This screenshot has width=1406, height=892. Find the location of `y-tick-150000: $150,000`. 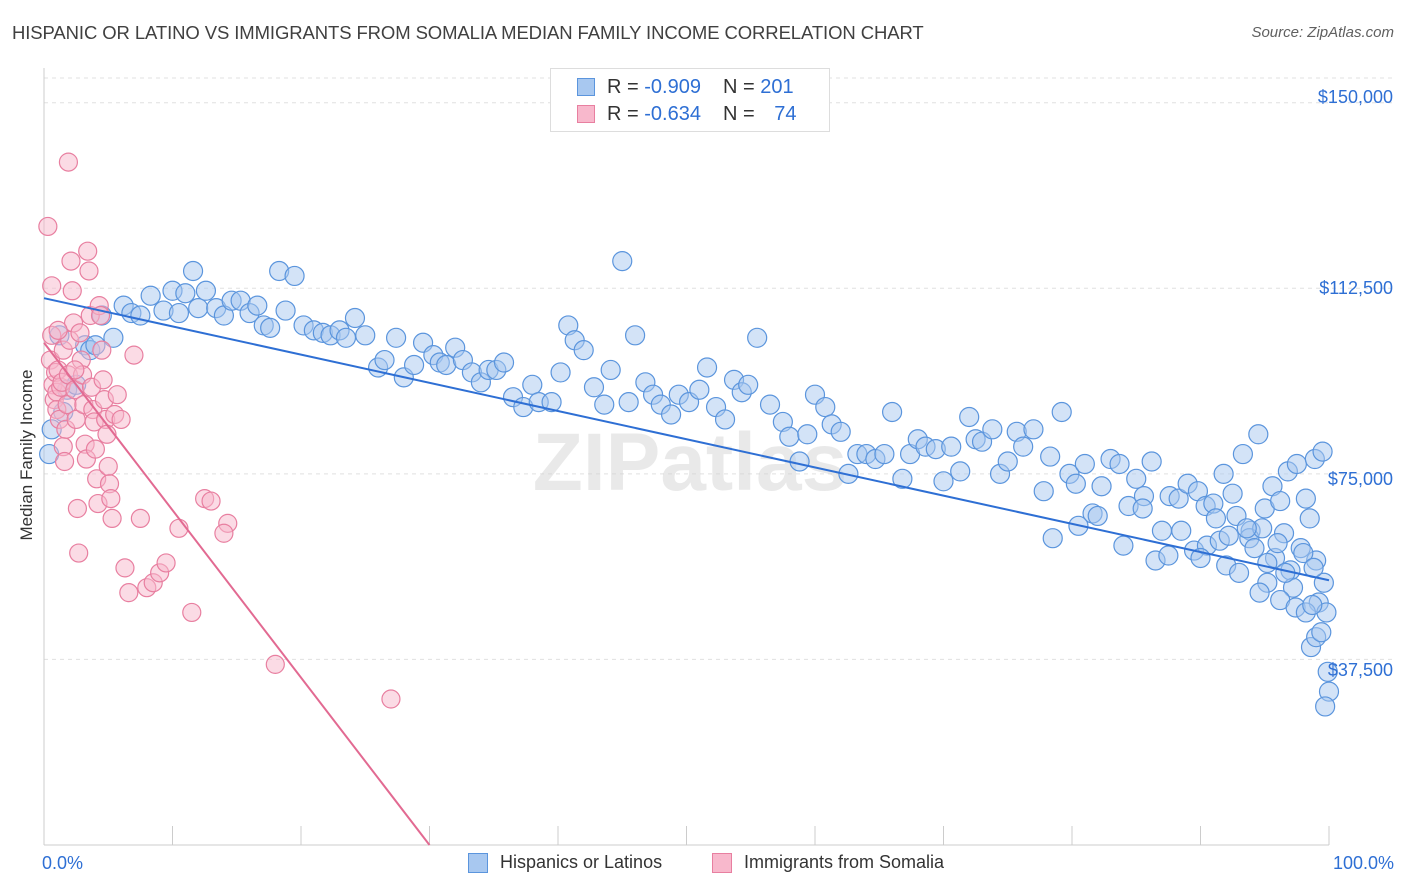

y-tick-150000: $150,000 is located at coordinates (1355, 97).